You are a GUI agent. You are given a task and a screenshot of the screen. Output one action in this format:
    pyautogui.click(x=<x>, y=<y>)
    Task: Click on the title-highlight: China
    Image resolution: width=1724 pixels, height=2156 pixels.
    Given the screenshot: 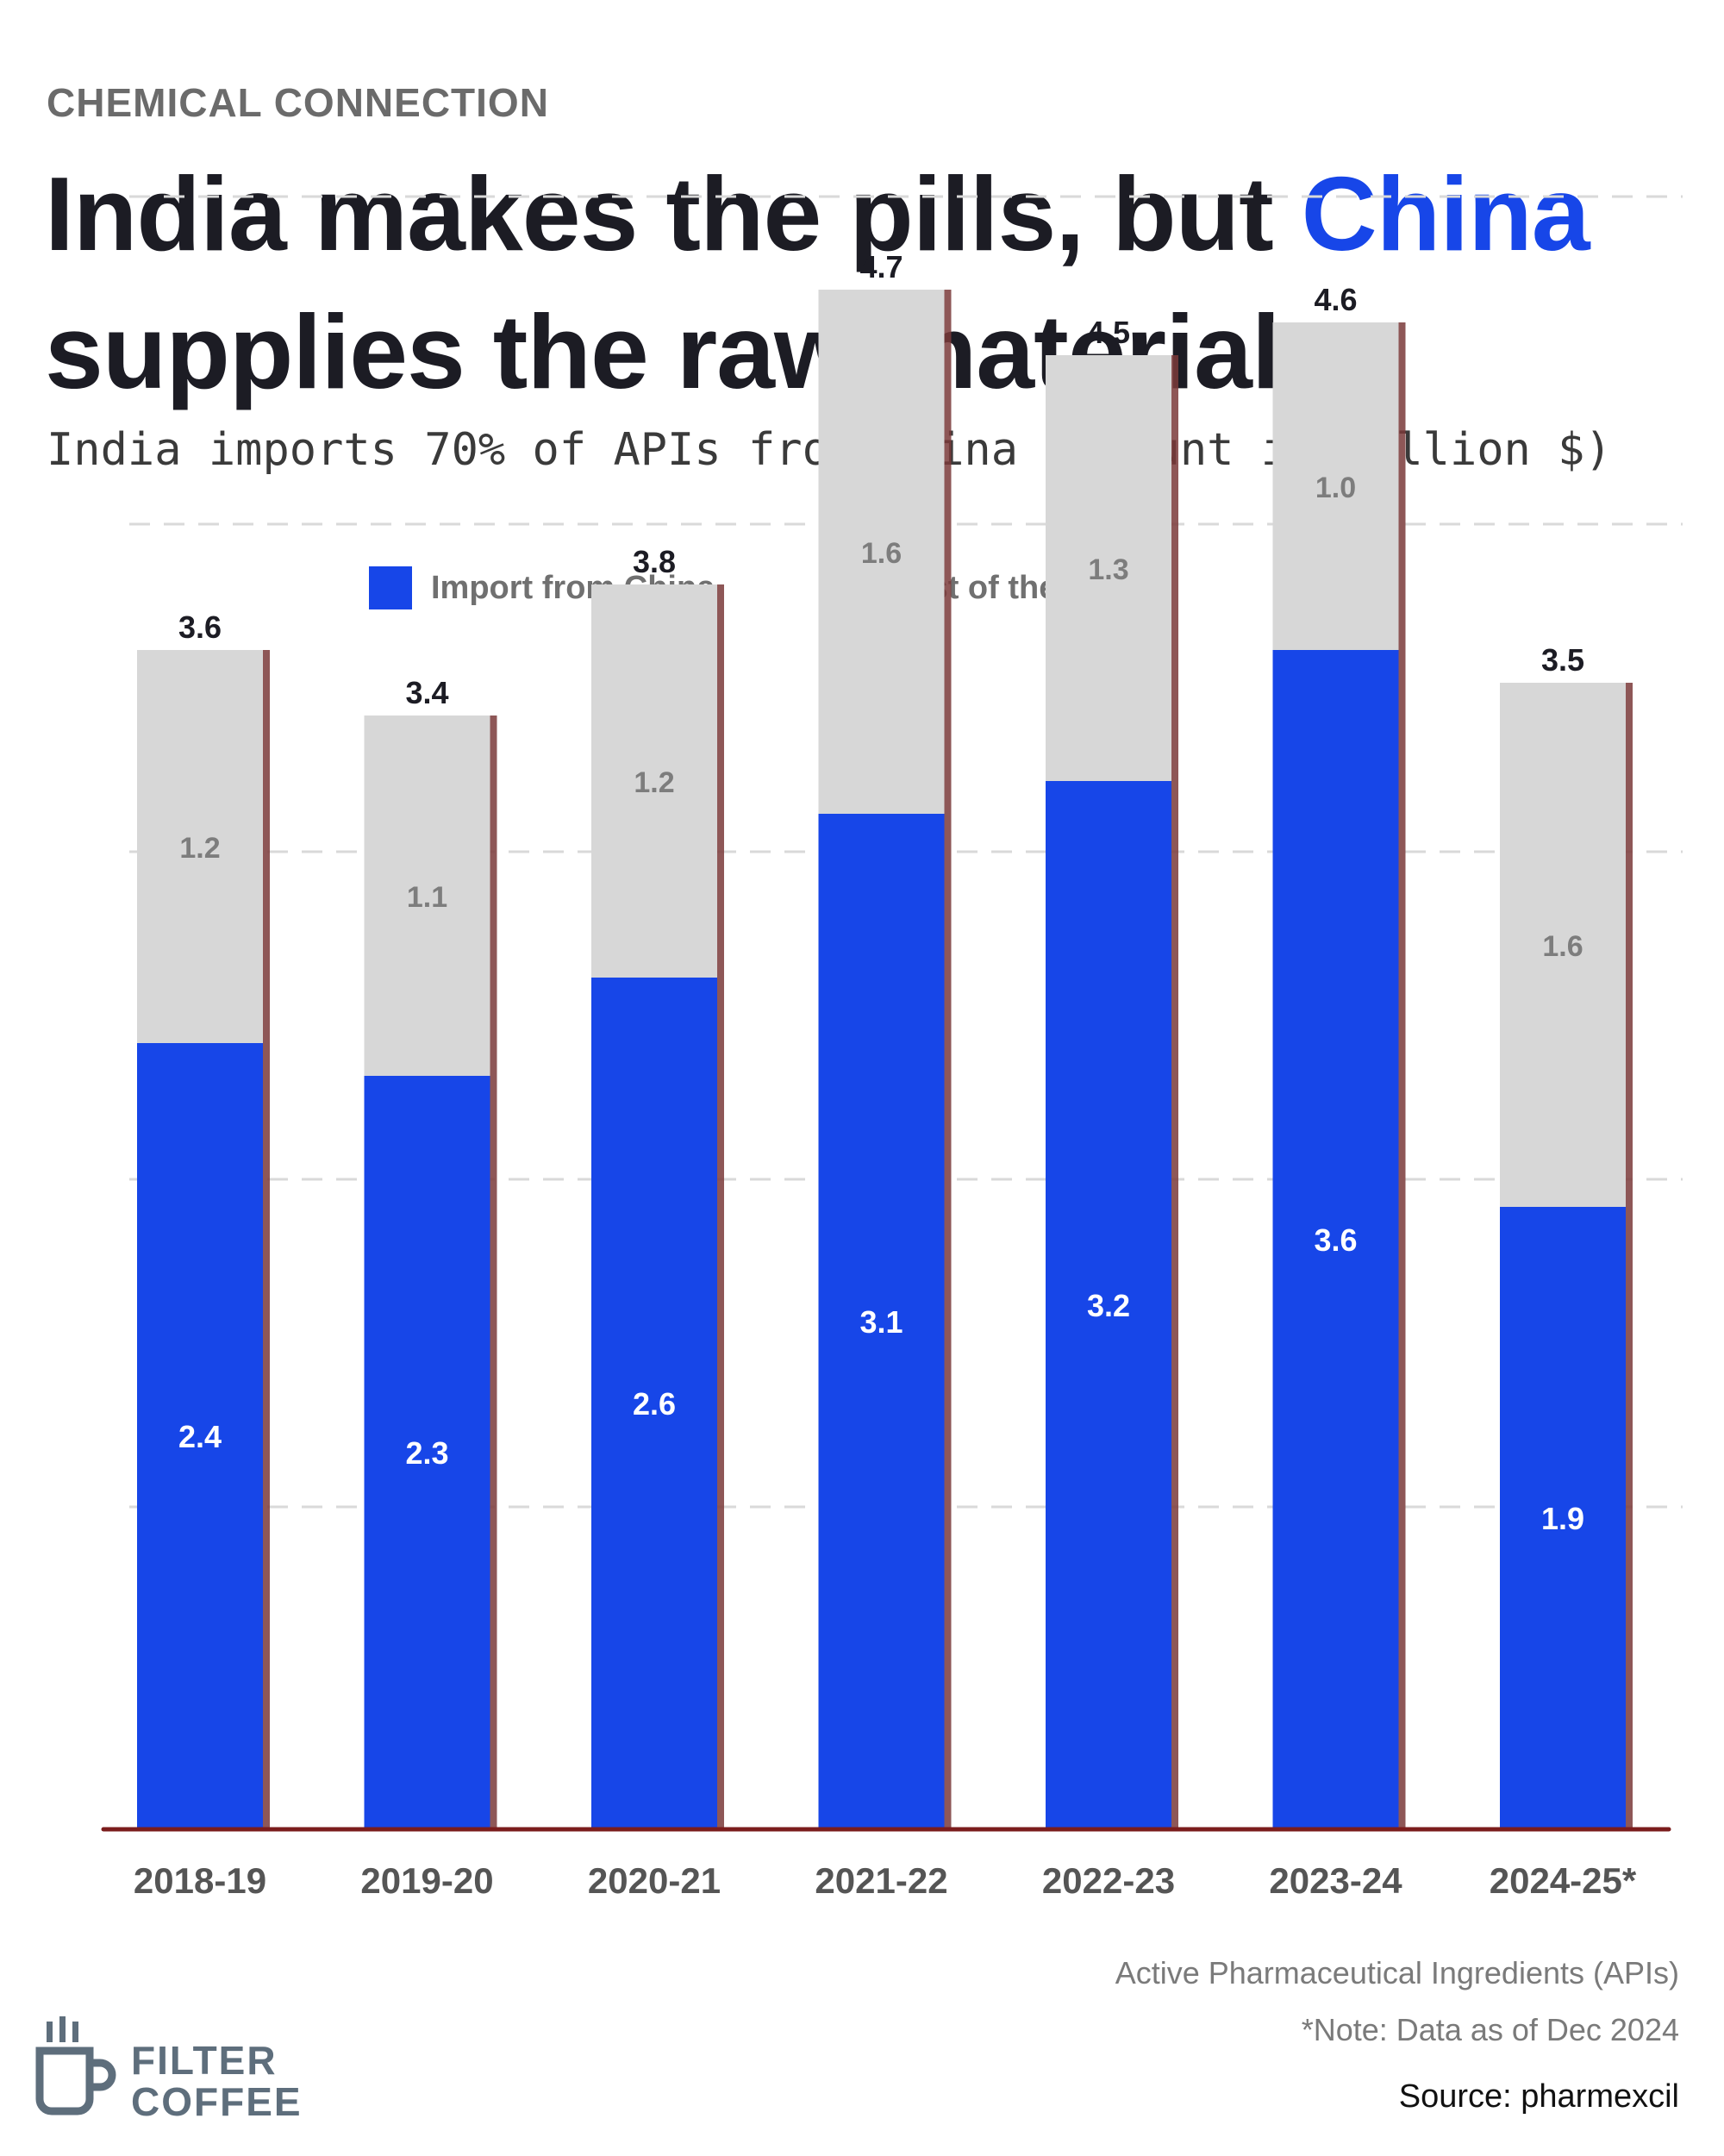 What is the action you would take?
    pyautogui.click(x=1445, y=213)
    